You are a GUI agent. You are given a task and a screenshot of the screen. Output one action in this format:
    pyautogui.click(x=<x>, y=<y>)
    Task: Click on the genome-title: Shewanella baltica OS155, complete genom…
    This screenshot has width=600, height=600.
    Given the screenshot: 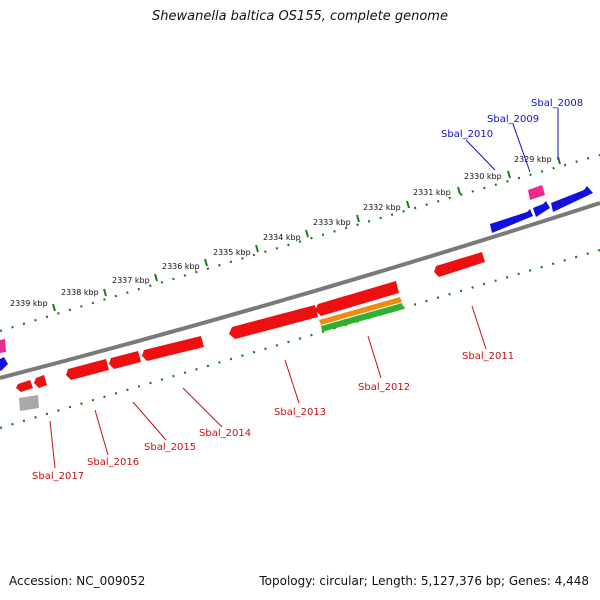 What is the action you would take?
    pyautogui.click(x=300, y=16)
    